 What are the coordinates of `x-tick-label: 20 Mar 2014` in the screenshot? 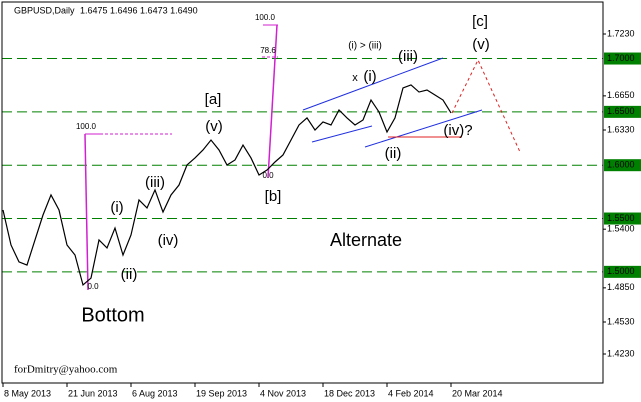 It's located at (477, 393).